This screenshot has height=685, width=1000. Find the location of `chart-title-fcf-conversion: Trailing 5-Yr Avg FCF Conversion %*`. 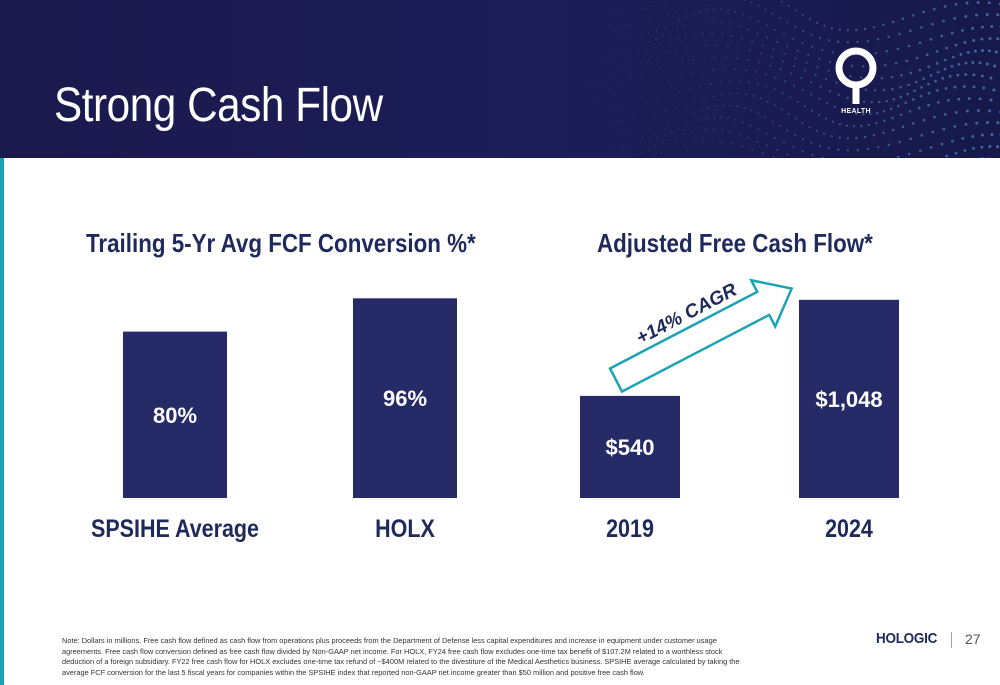

chart-title-fcf-conversion: Trailing 5-Yr Avg FCF Conversion %* is located at coordinates (281, 243).